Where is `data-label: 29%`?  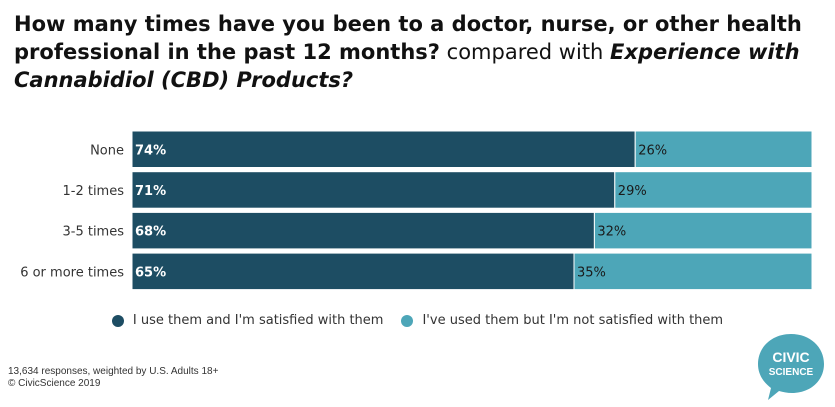 data-label: 29% is located at coordinates (632, 191).